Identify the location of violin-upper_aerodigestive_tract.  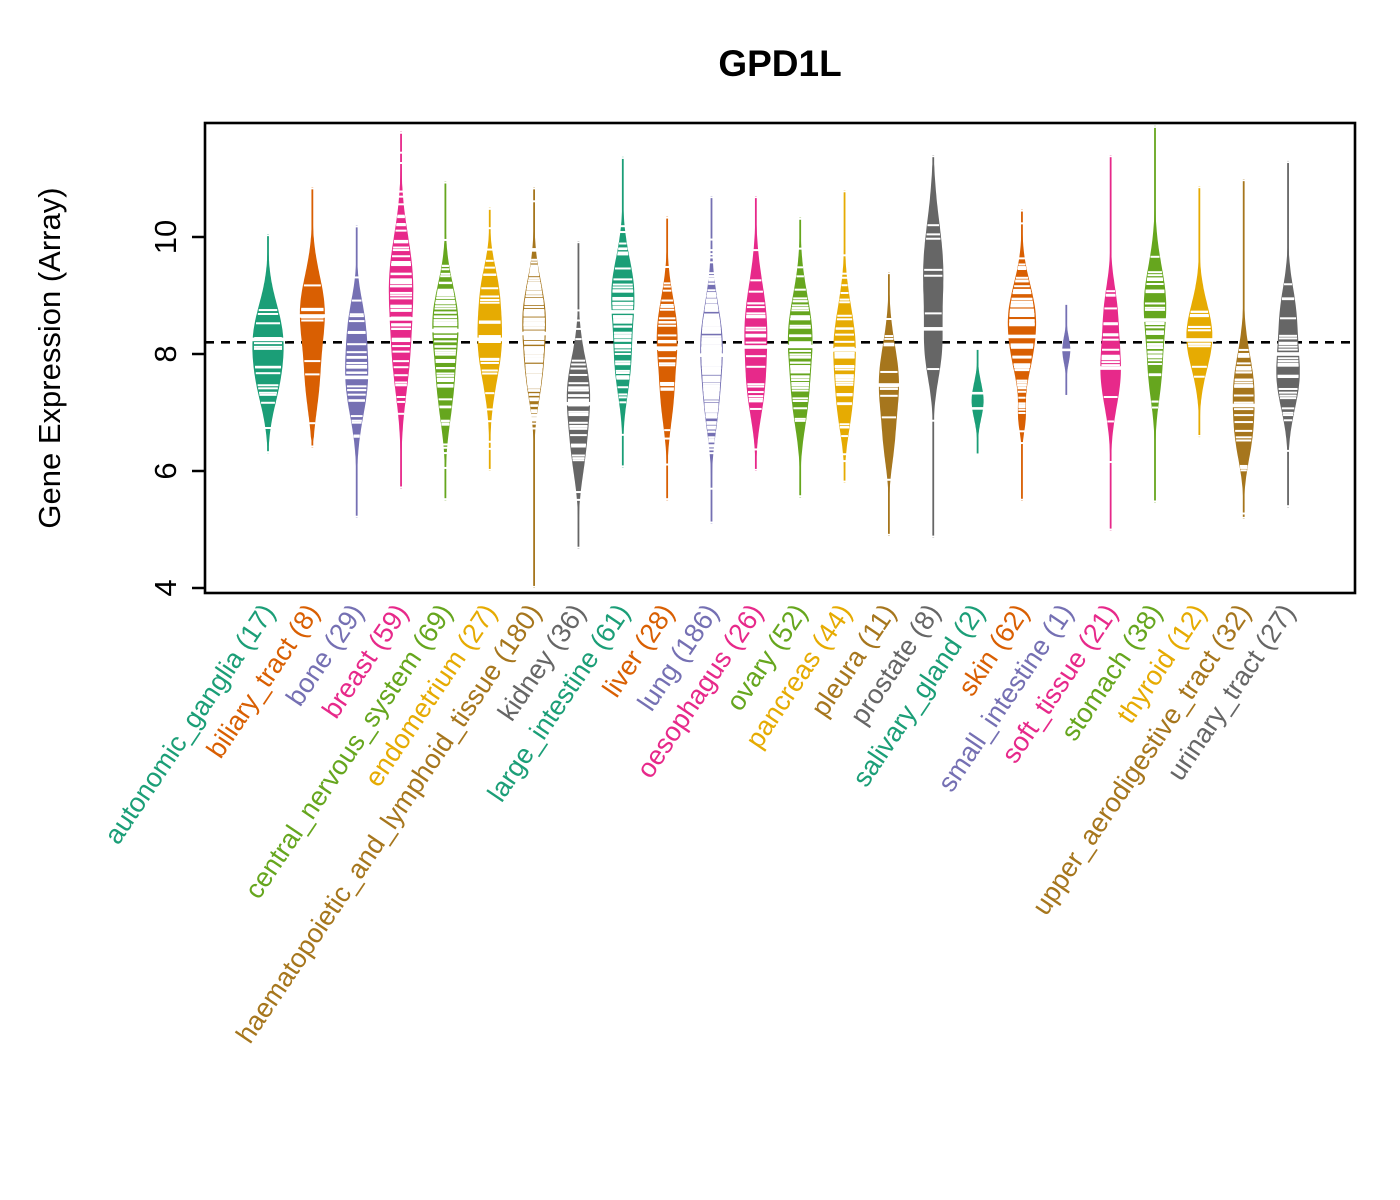
(1243, 349).